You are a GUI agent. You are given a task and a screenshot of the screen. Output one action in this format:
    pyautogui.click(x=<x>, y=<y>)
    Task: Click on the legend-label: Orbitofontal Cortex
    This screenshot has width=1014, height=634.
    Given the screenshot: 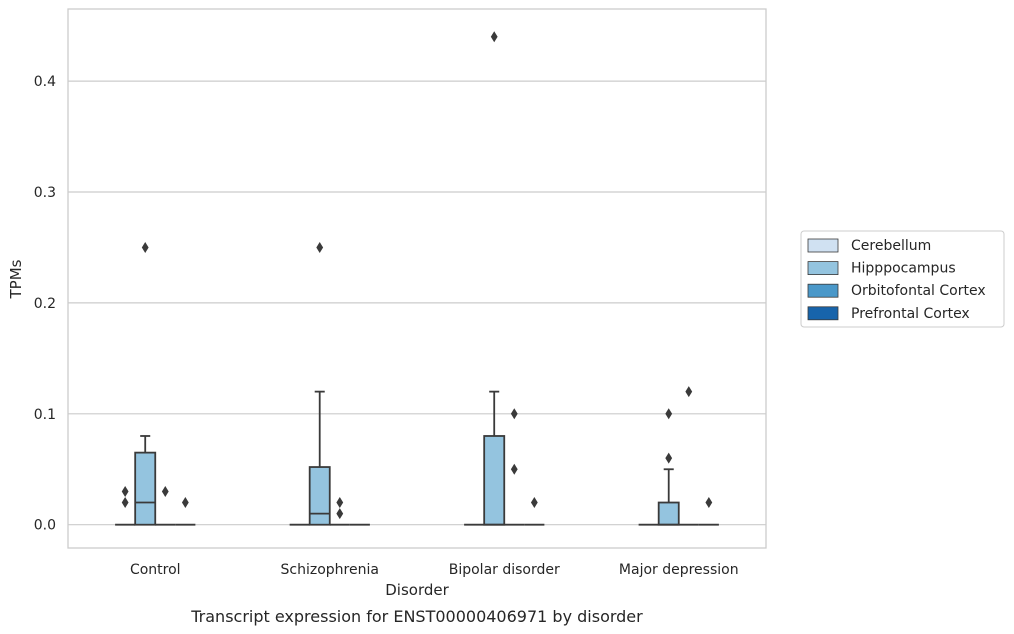 What is the action you would take?
    pyautogui.click(x=918, y=291)
    